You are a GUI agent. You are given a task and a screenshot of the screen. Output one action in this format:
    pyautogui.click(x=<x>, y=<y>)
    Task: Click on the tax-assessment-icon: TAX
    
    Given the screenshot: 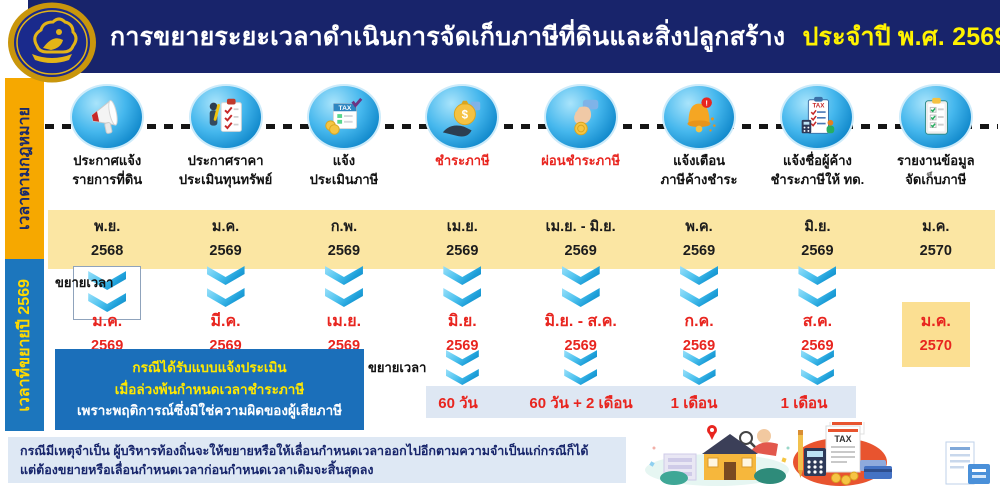 What is the action you would take?
    pyautogui.click(x=343, y=117)
    